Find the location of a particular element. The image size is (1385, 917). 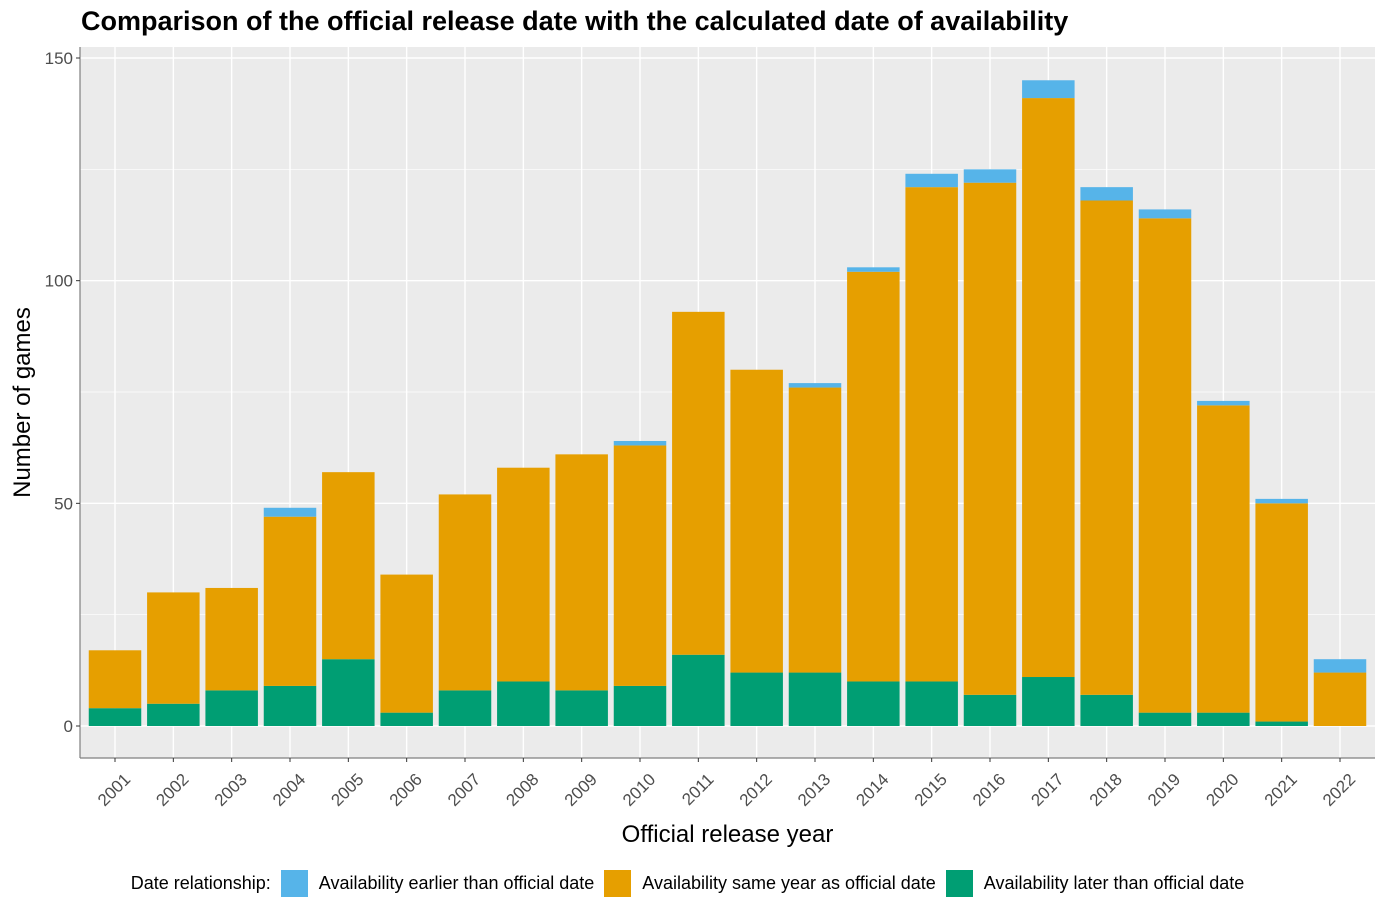

x-tick-label: 2007 is located at coordinates (464, 790).